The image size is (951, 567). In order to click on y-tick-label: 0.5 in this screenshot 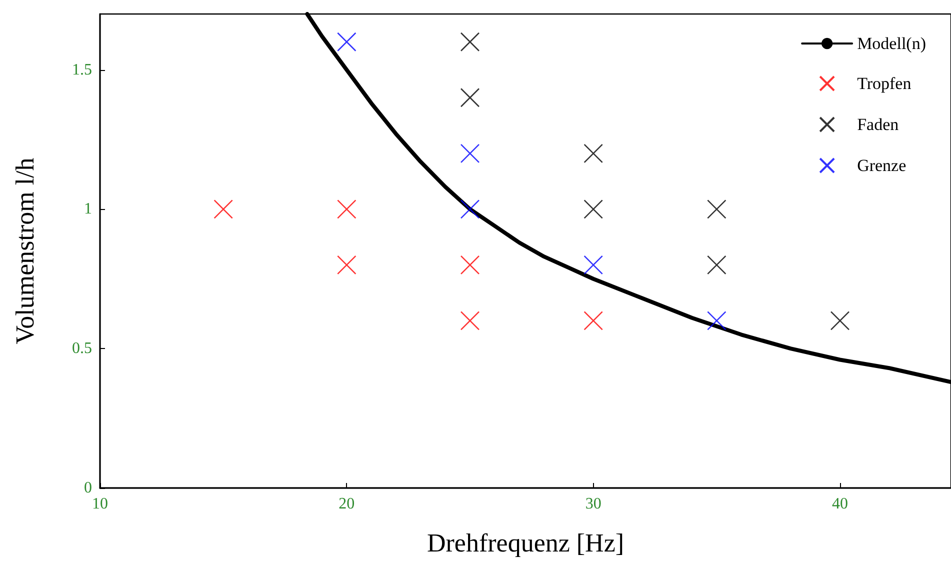, I will do `click(82, 349)`.